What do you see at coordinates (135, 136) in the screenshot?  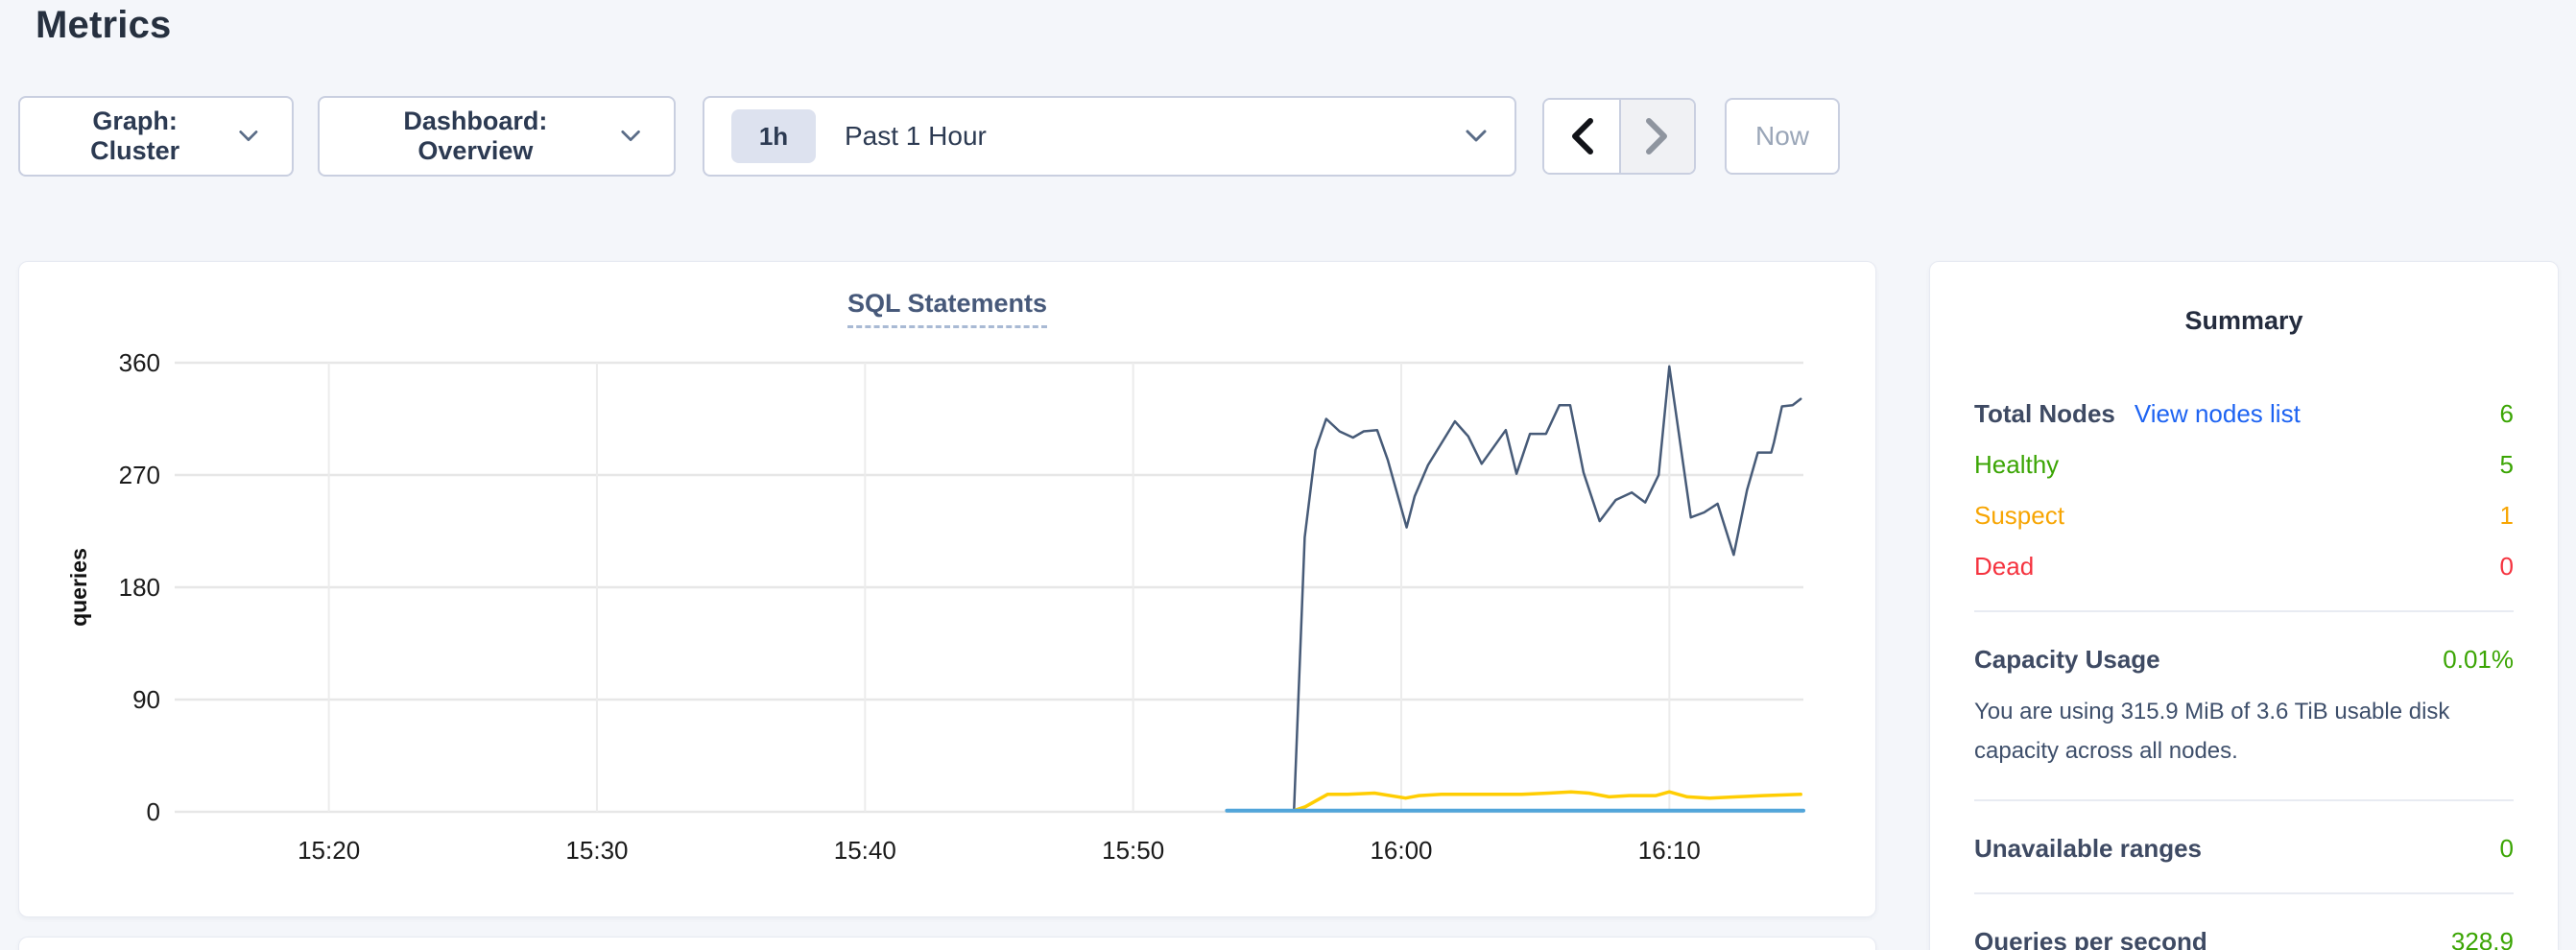 I see `graph-dropdown-label: Graph: Cluster` at bounding box center [135, 136].